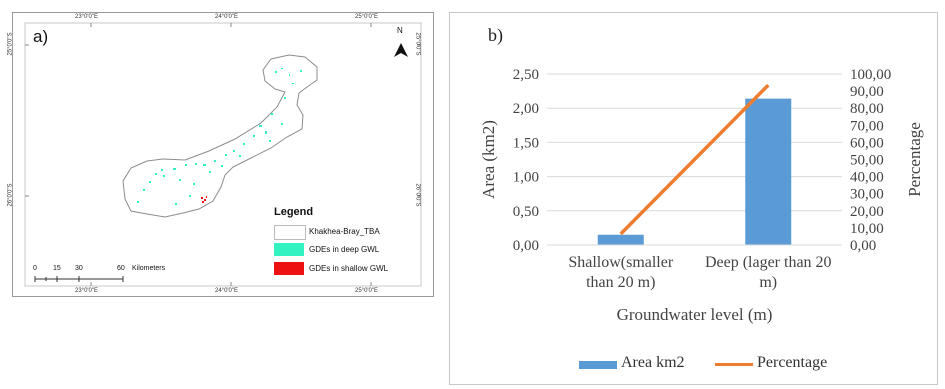 This screenshot has width=945, height=389. Describe the element at coordinates (87, 17) in the screenshot. I see `top-tick-1: 23°0'0"E` at that location.